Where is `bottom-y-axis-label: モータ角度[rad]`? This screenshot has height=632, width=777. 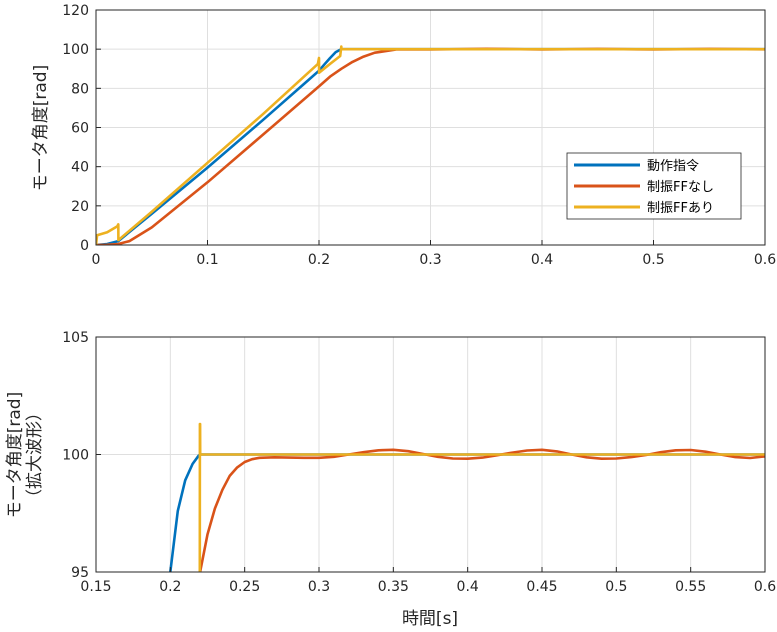 bottom-y-axis-label: モータ角度[rad] is located at coordinates (15, 455).